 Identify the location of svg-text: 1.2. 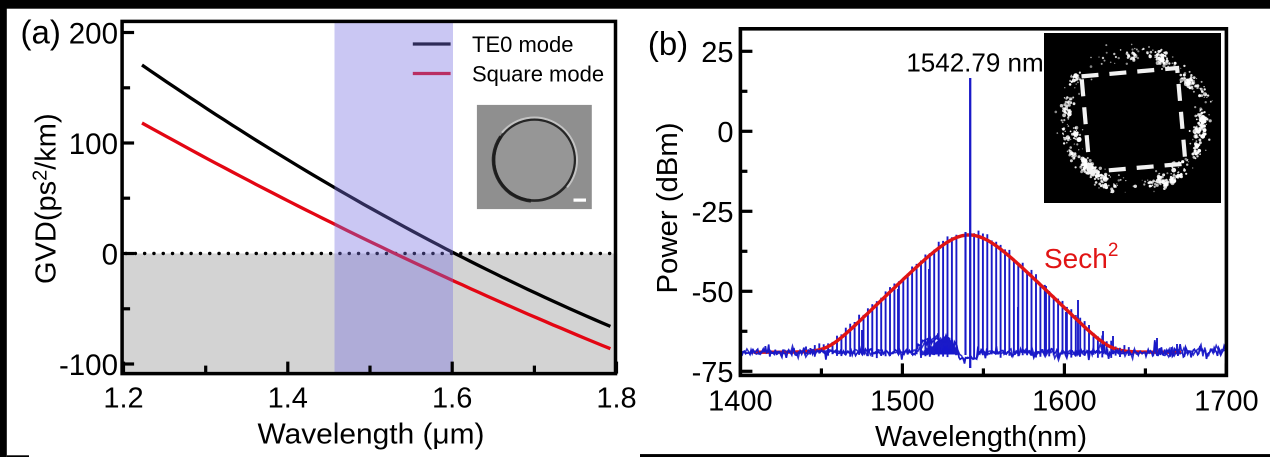
(123, 399).